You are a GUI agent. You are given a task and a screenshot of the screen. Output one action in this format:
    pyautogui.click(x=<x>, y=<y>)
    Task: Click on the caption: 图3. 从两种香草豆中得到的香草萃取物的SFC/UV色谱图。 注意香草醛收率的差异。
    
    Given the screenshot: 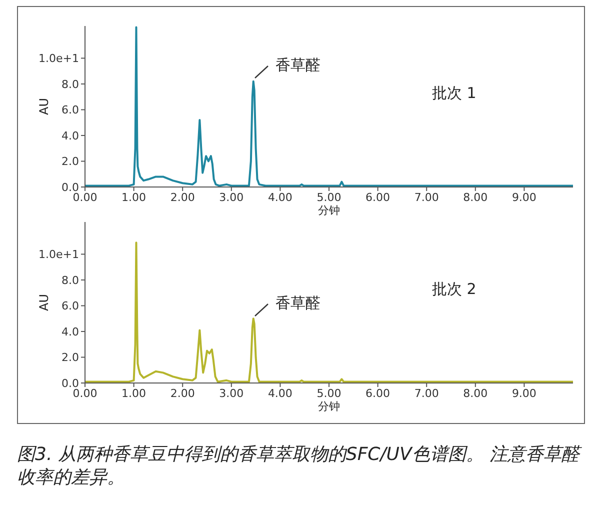 What is the action you would take?
    pyautogui.click(x=300, y=466)
    